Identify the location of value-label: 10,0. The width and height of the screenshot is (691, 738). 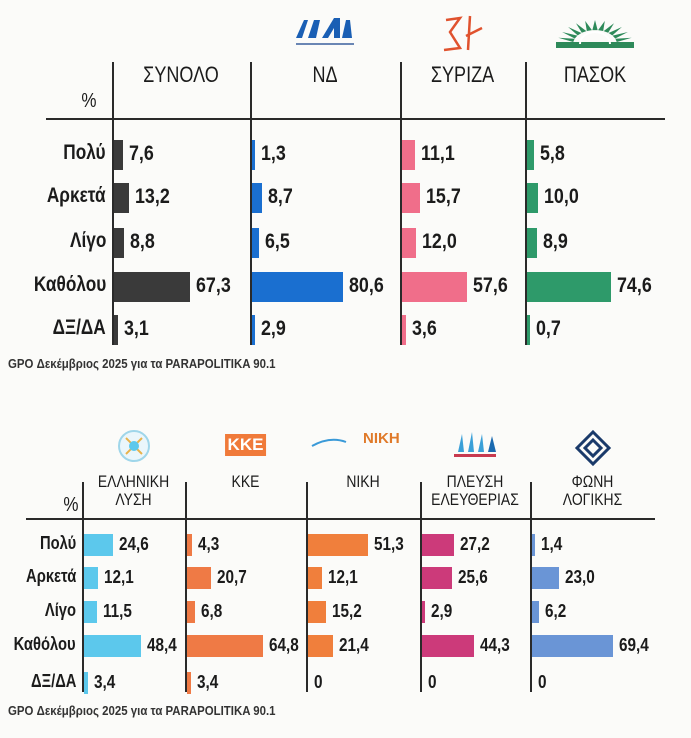
(562, 196).